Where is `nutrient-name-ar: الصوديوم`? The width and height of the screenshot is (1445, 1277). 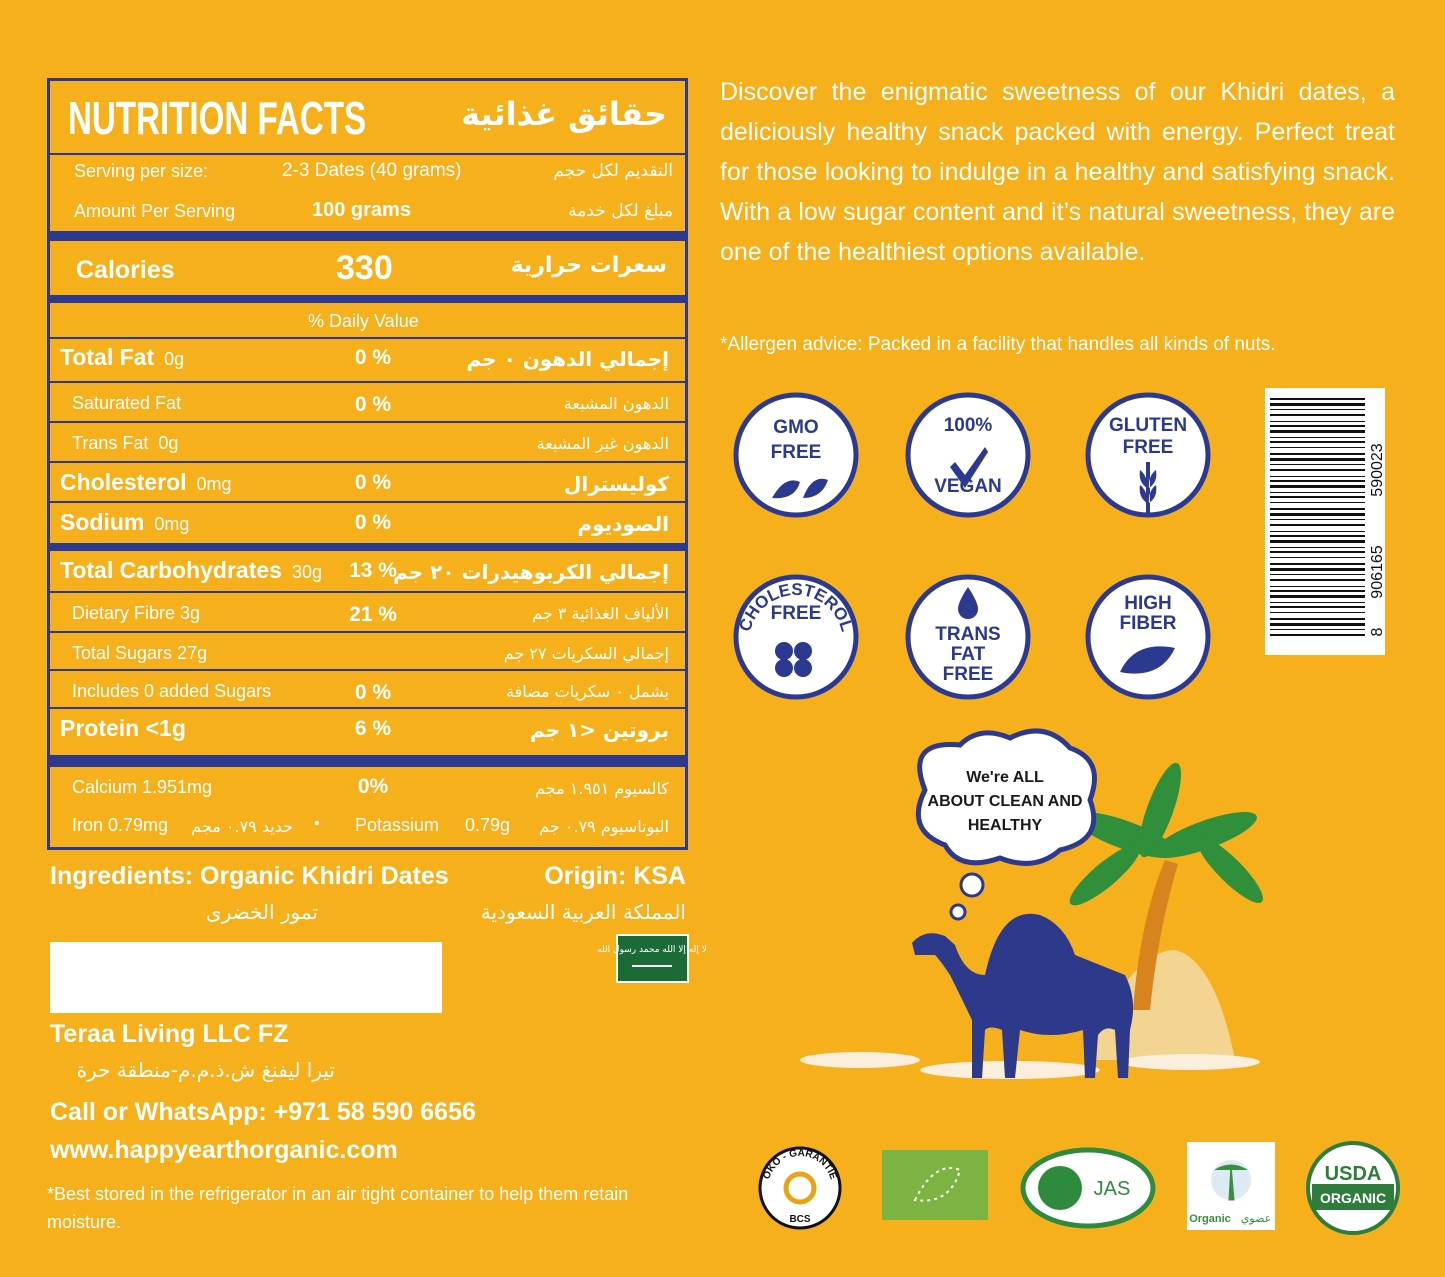 nutrient-name-ar: الصوديوم is located at coordinates (623, 524).